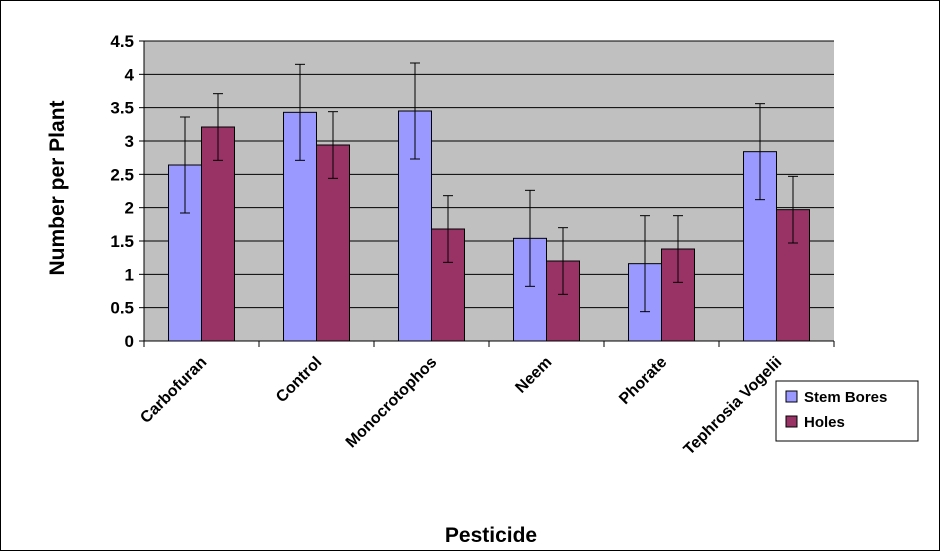 The image size is (940, 552). What do you see at coordinates (57, 187) in the screenshot?
I see `y-axis-title: Number per Plant` at bounding box center [57, 187].